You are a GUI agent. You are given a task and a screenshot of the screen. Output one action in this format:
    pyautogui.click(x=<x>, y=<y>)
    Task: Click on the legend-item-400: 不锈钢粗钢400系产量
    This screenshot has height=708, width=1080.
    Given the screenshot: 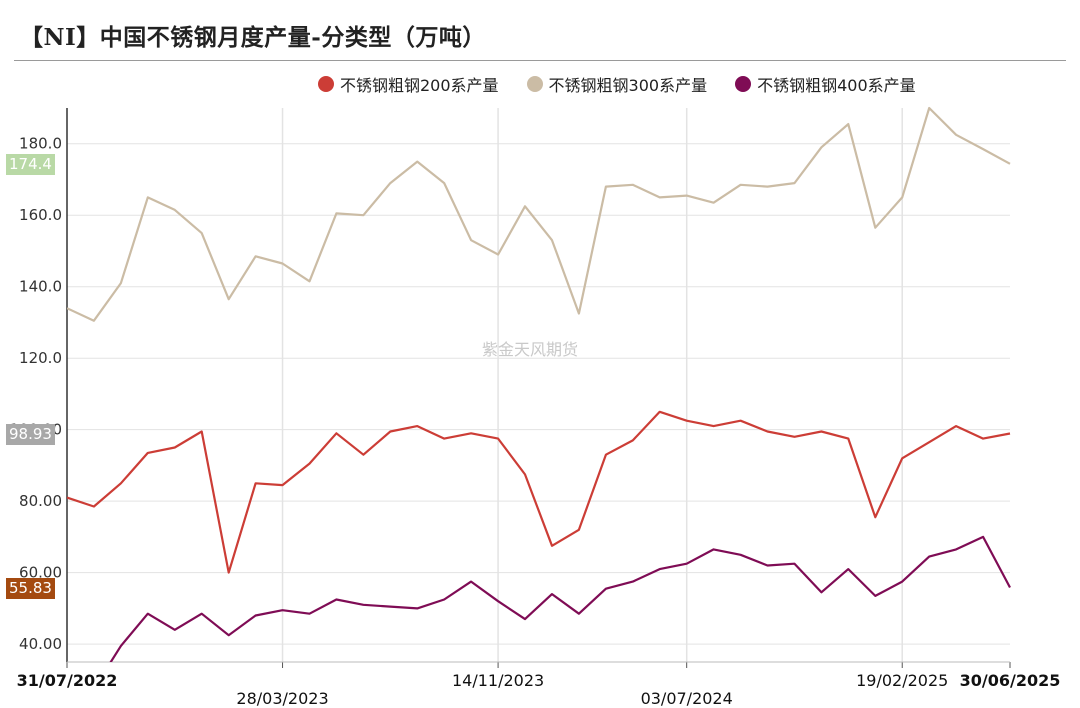 What is the action you would take?
    pyautogui.click(x=825, y=84)
    